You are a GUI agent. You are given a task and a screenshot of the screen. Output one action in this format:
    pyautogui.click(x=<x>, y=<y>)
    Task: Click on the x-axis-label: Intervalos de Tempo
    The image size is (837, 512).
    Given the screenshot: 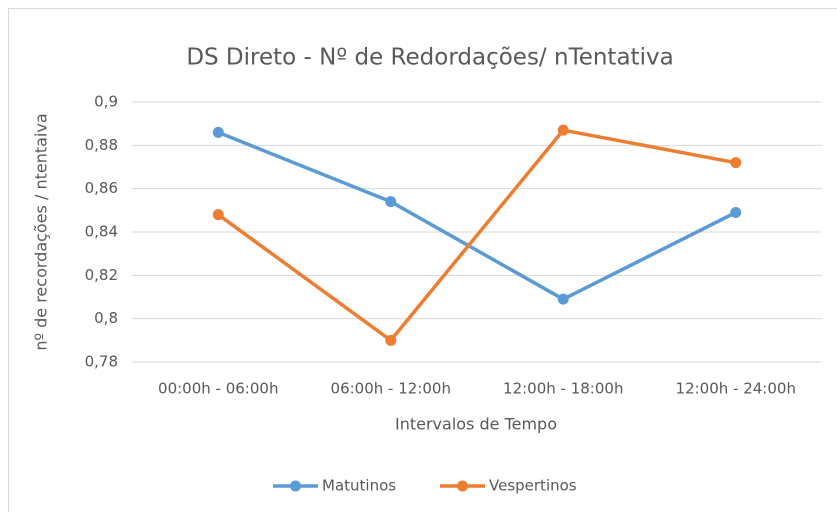 What is the action you would take?
    pyautogui.click(x=476, y=424)
    